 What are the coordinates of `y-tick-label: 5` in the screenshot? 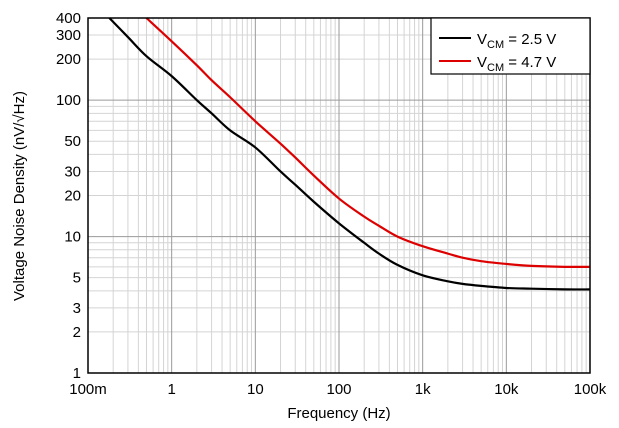 It's located at (77, 278).